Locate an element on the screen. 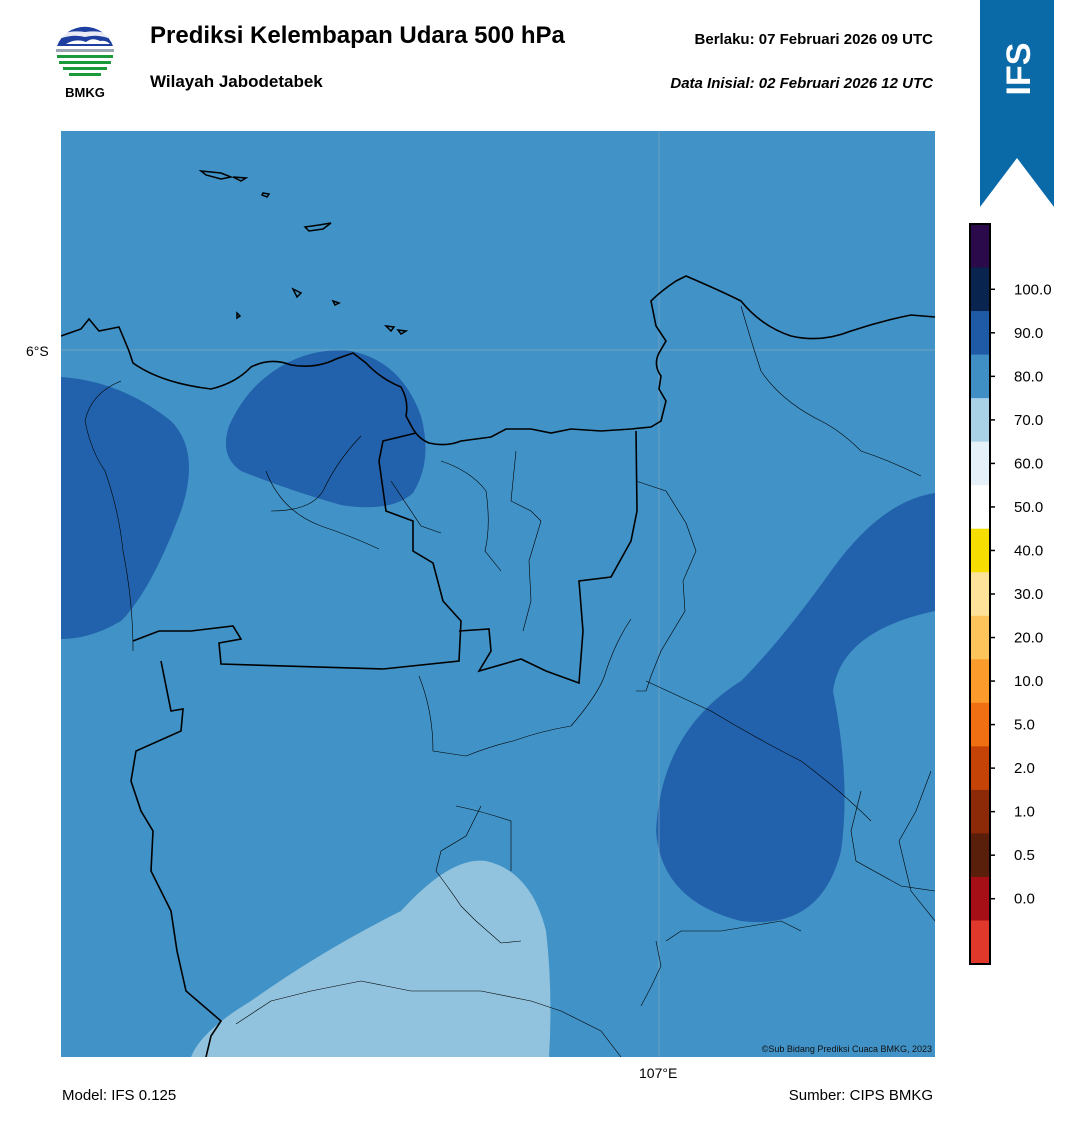 Image resolution: width=1081 pixels, height=1128 pixels. logo-text: BMKG is located at coordinates (85, 92).